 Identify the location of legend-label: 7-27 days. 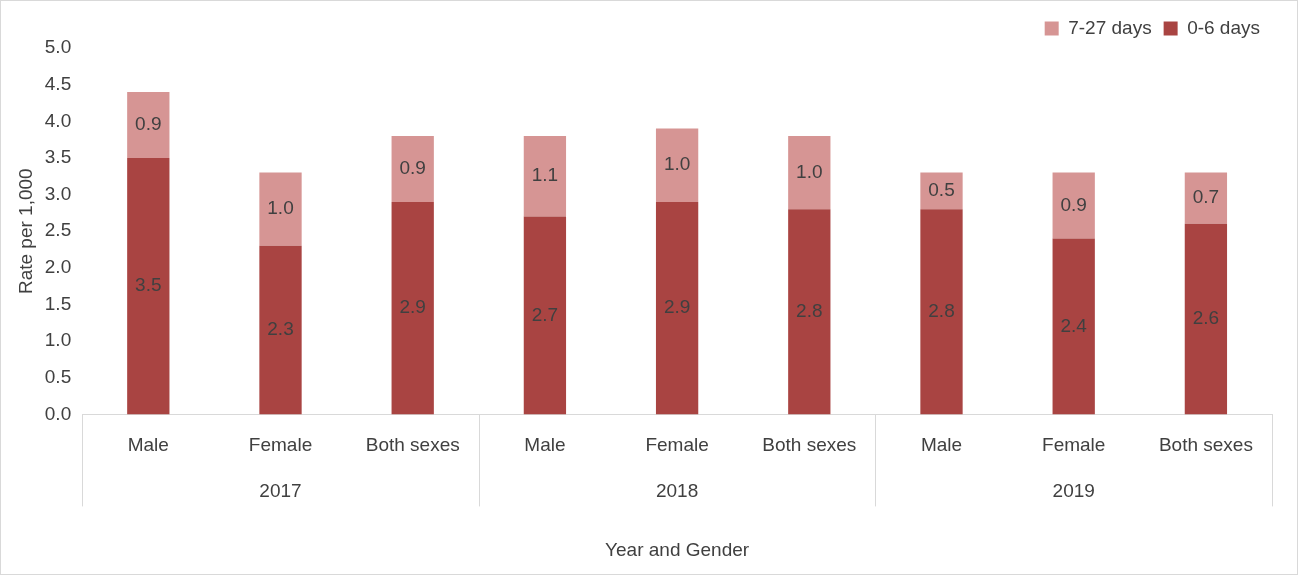
(1110, 27).